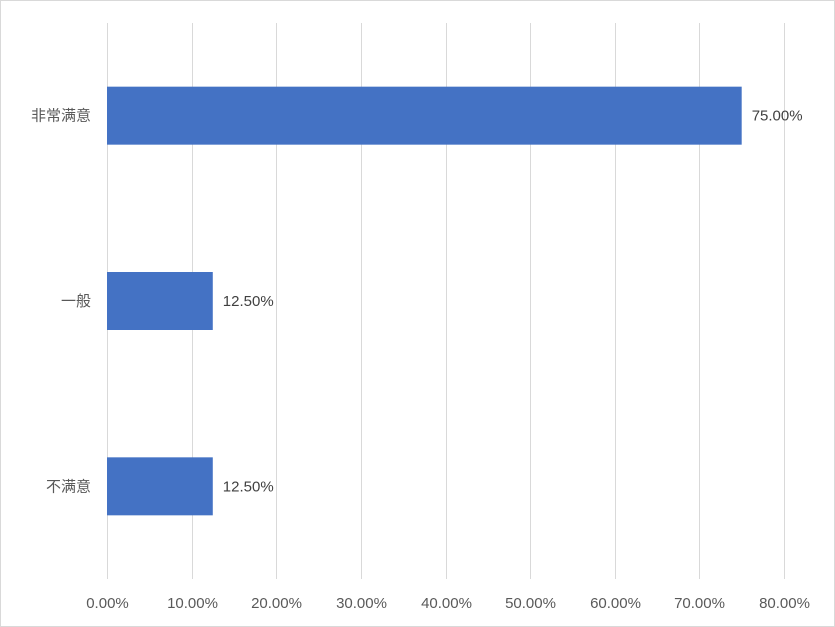 This screenshot has height=627, width=835. Describe the element at coordinates (615, 603) in the screenshot. I see `x-tick-label: 60.00%` at that location.